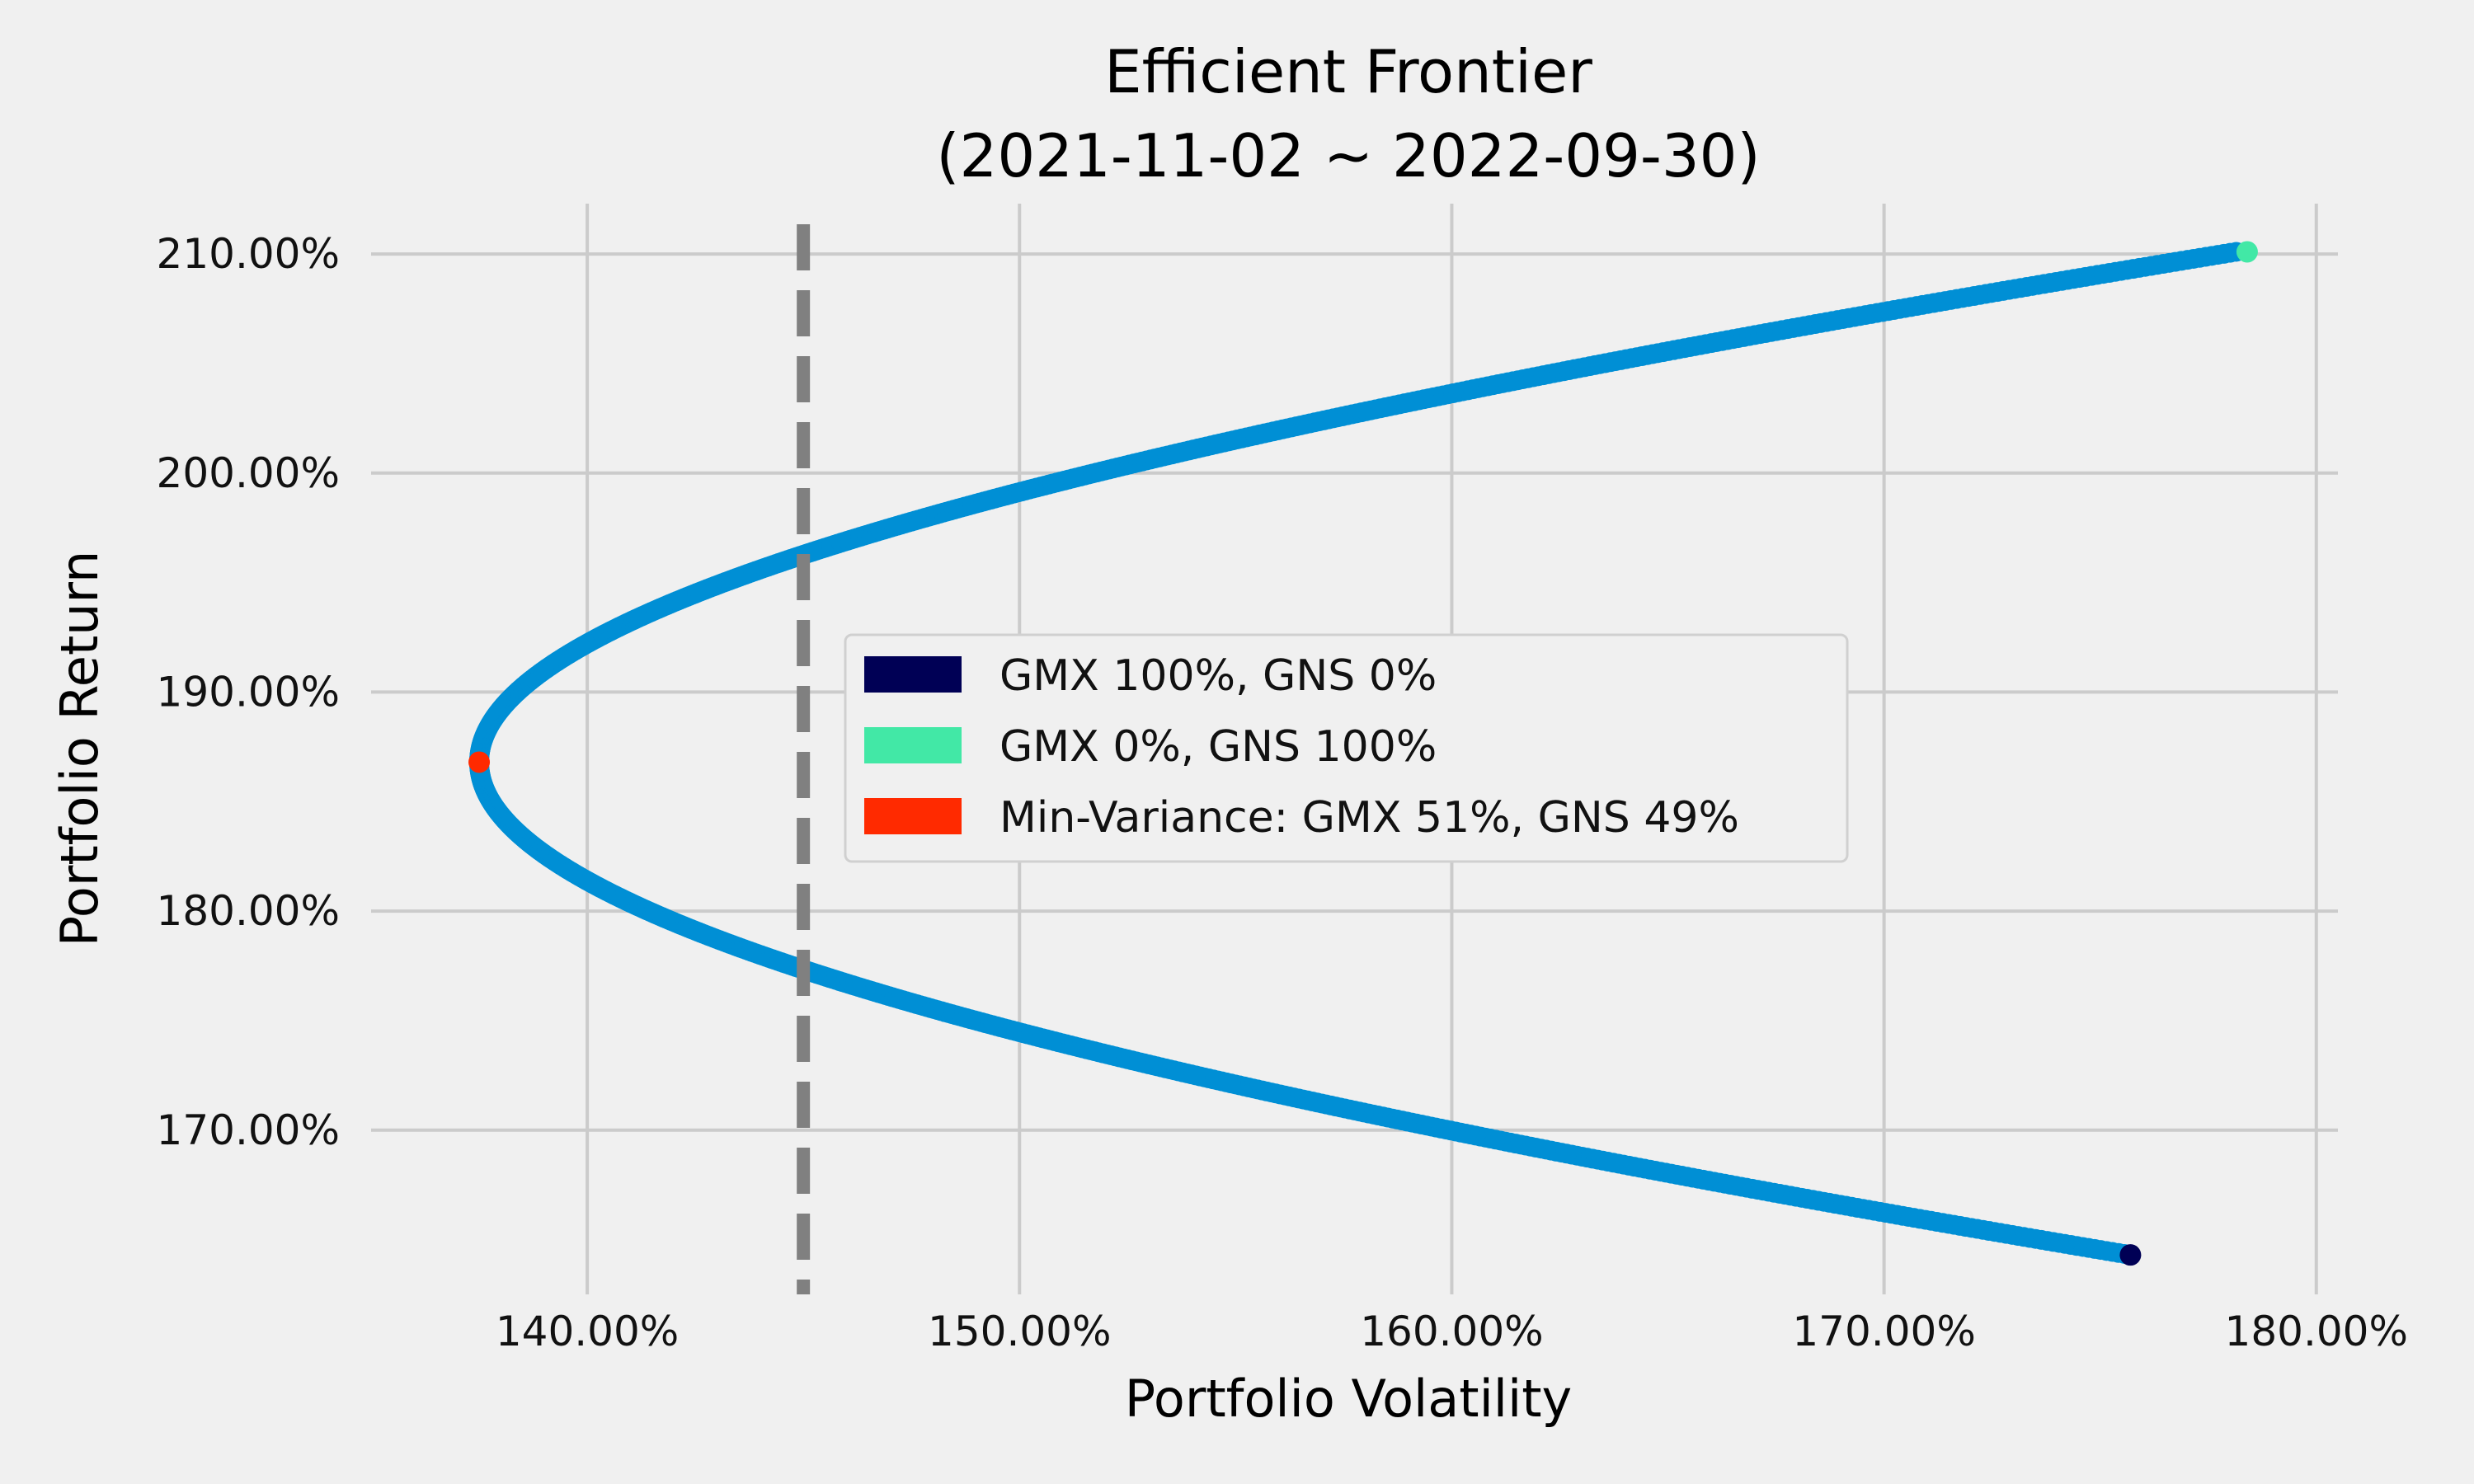 Image resolution: width=2474 pixels, height=1484 pixels. What do you see at coordinates (1019, 1331) in the screenshot?
I see `x-tick-label: 150.00%` at bounding box center [1019, 1331].